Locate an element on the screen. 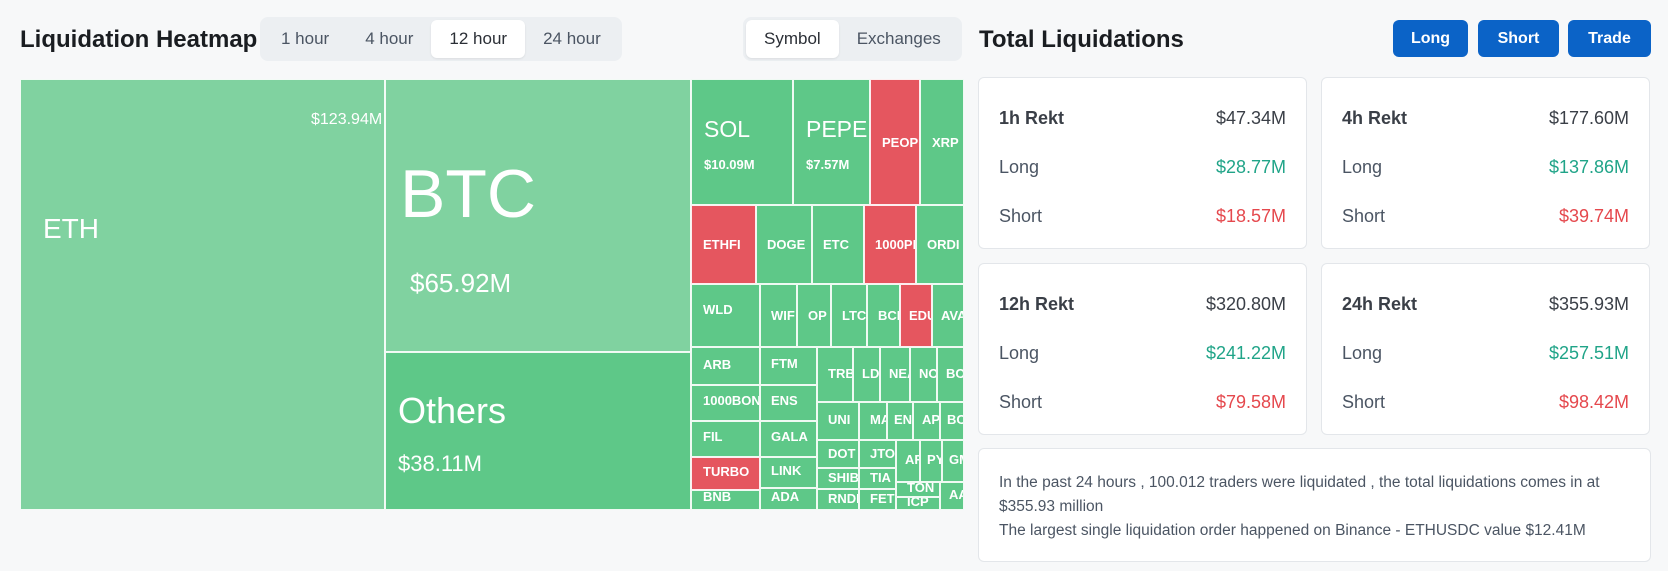 The height and width of the screenshot is (571, 1668). trade-button: Trade is located at coordinates (1609, 38).